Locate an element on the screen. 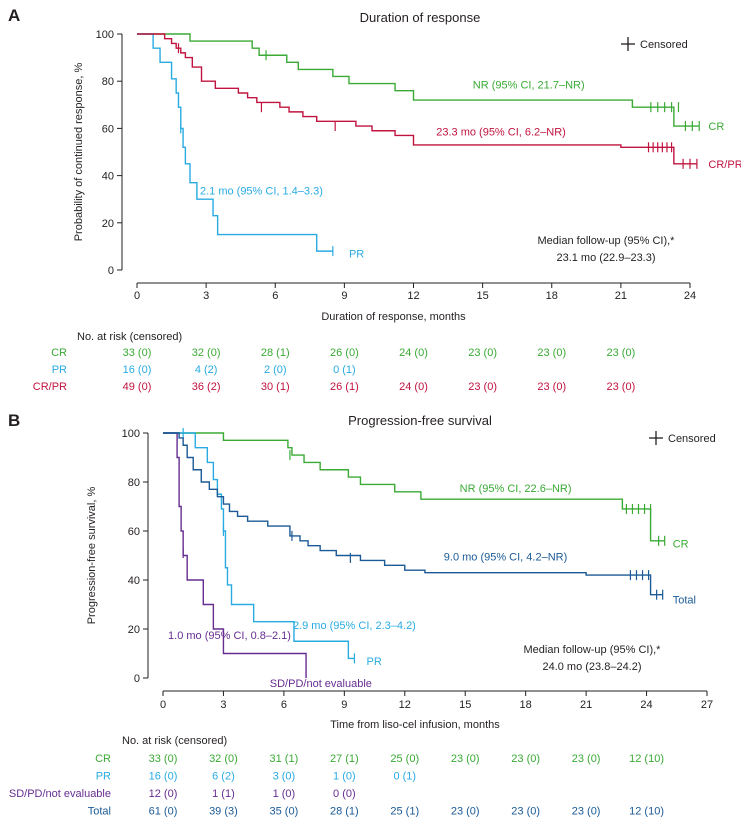 This screenshot has width=741, height=828. pa-x-tick-label: 15 is located at coordinates (483, 296).